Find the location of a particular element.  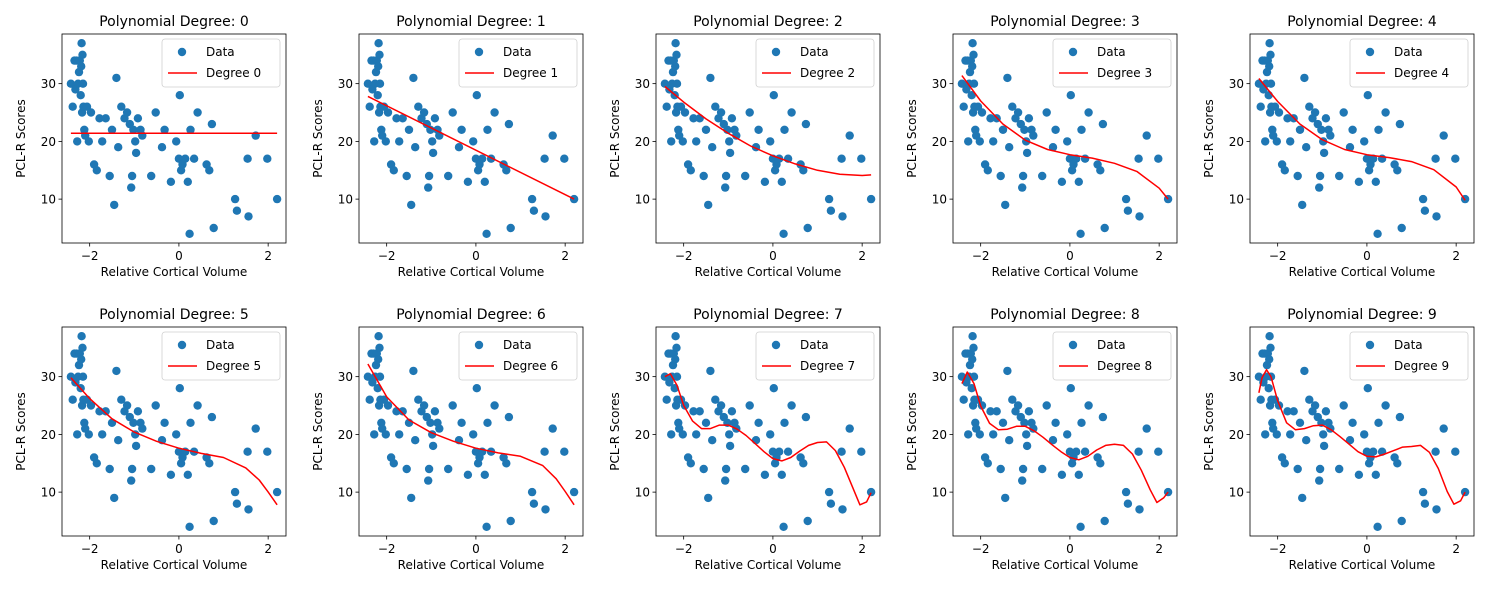

legend-label-line: Degree 1 is located at coordinates (530, 73).